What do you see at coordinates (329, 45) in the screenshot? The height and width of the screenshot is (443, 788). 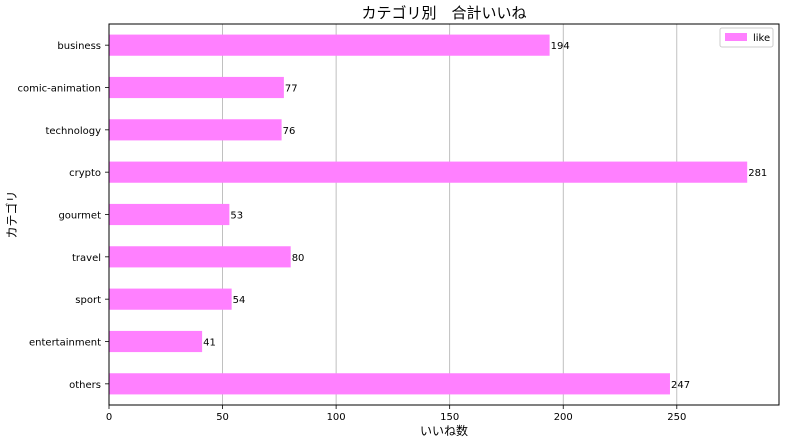 I see `bar-business` at bounding box center [329, 45].